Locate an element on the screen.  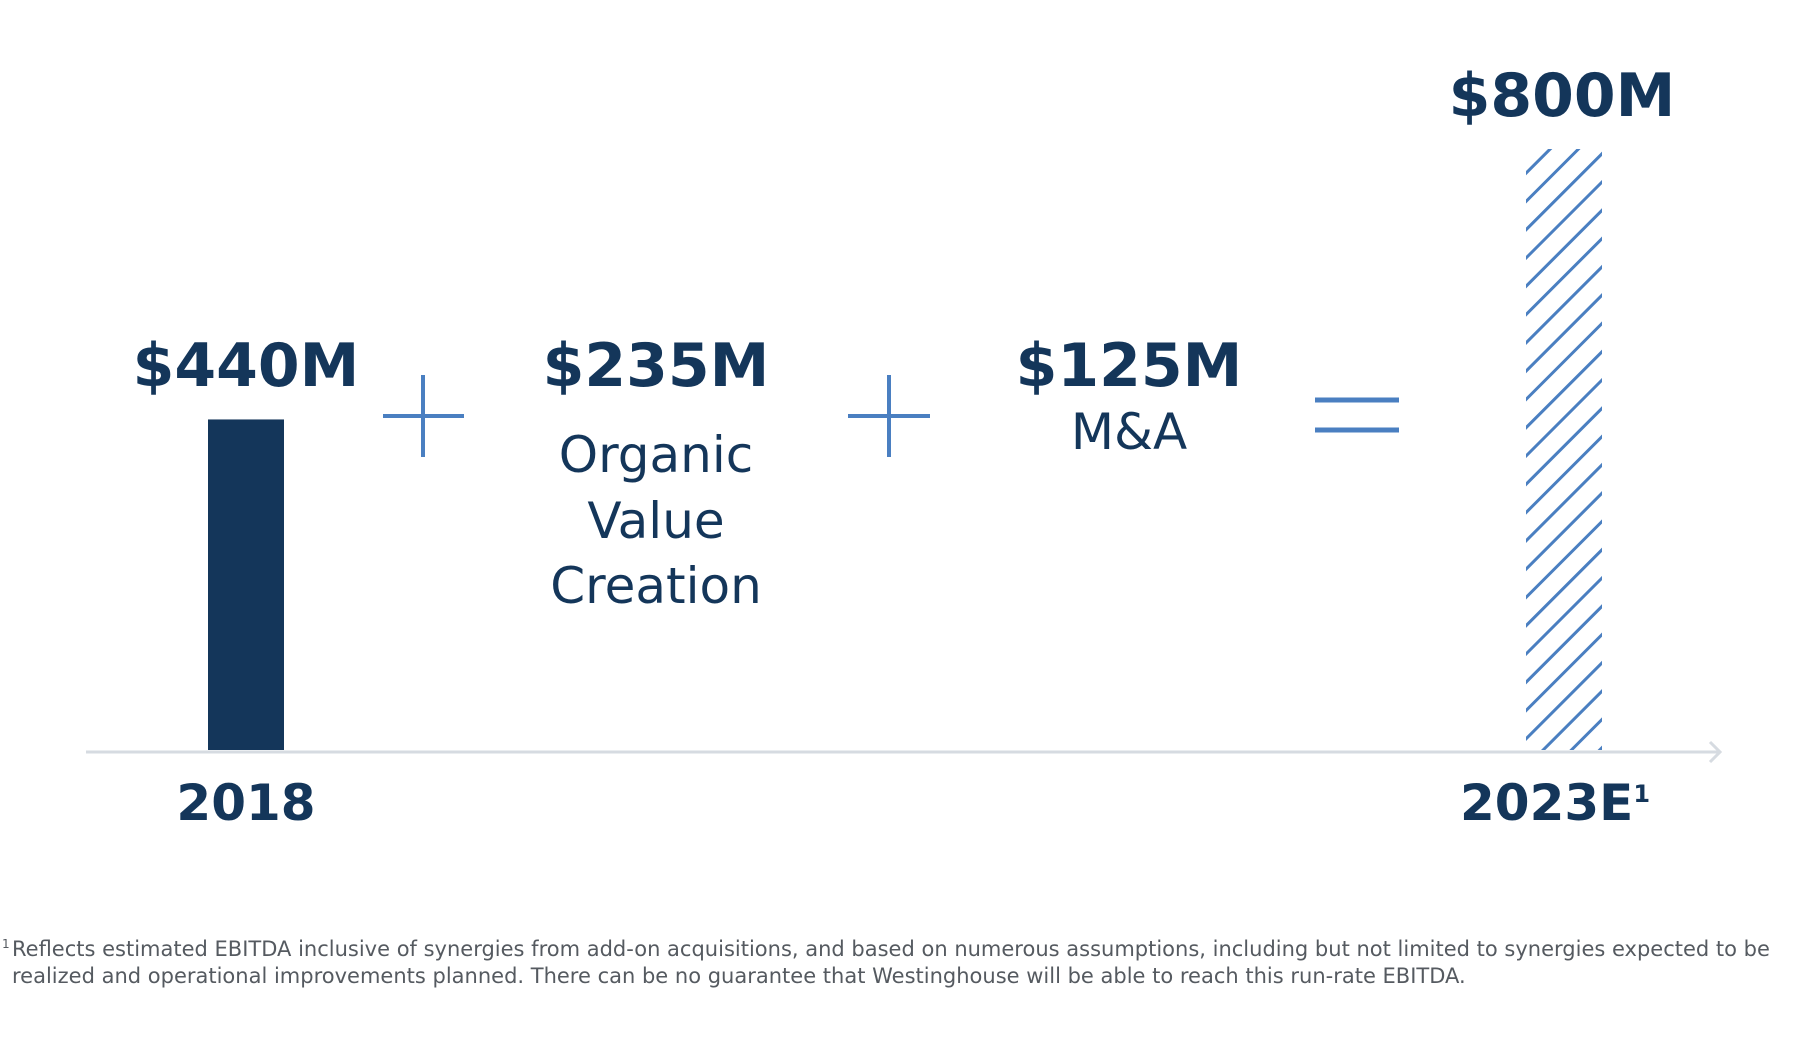
component-value-organic: $235M is located at coordinates (656, 366).